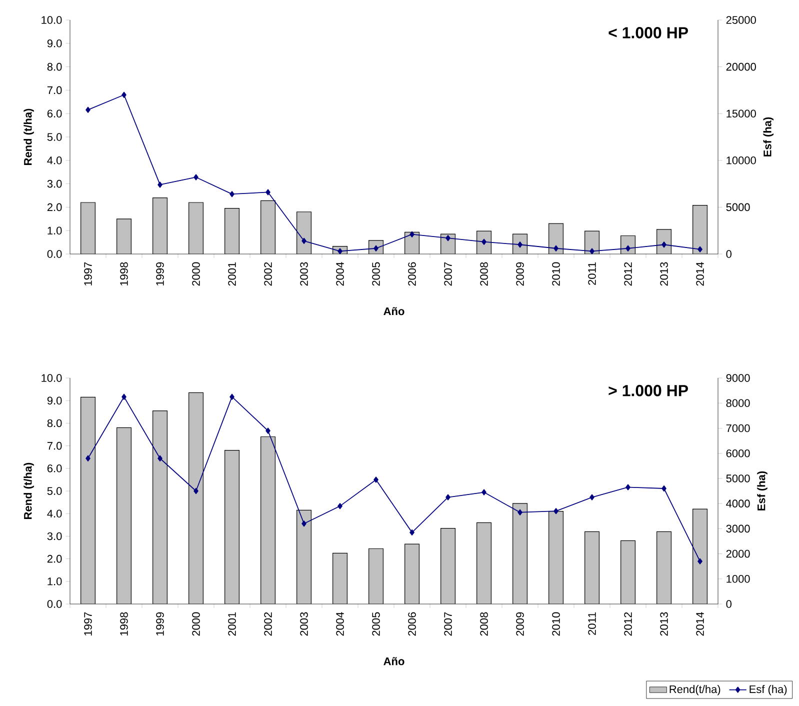  I want to click on y2-tick-label: 8000, so click(738, 403).